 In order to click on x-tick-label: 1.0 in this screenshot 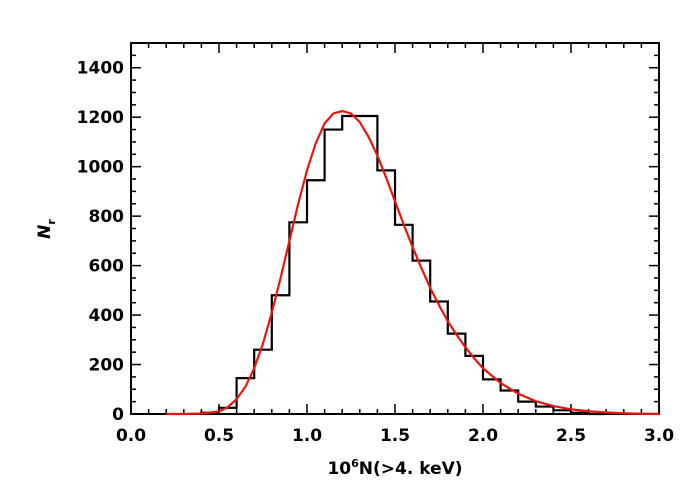, I will do `click(307, 436)`.